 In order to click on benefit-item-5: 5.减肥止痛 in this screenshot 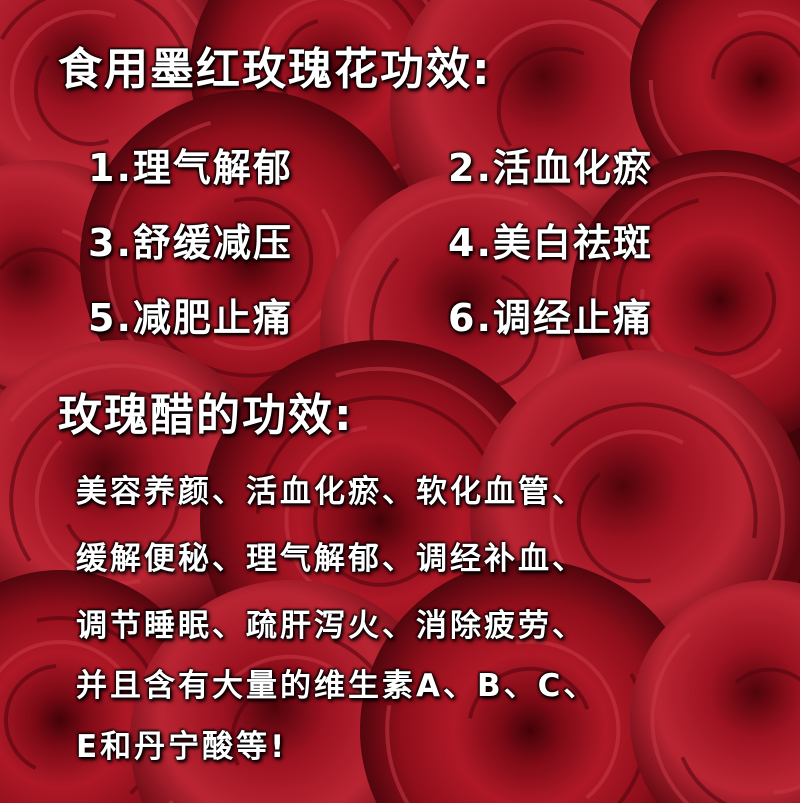, I will do `click(190, 318)`.